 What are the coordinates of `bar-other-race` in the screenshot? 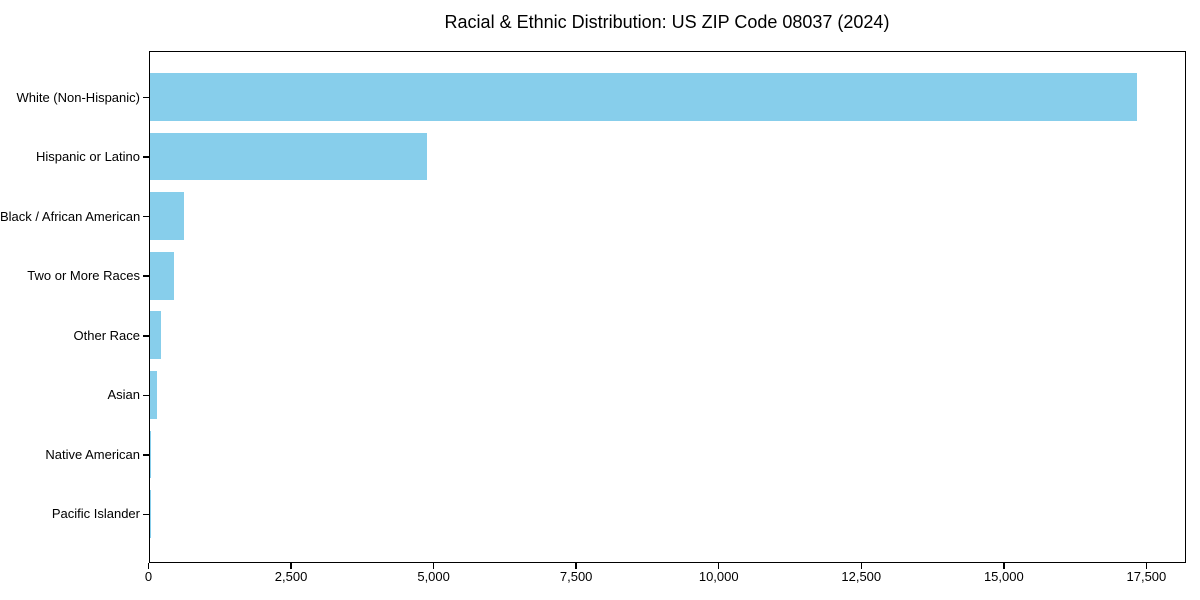 It's located at (155, 335).